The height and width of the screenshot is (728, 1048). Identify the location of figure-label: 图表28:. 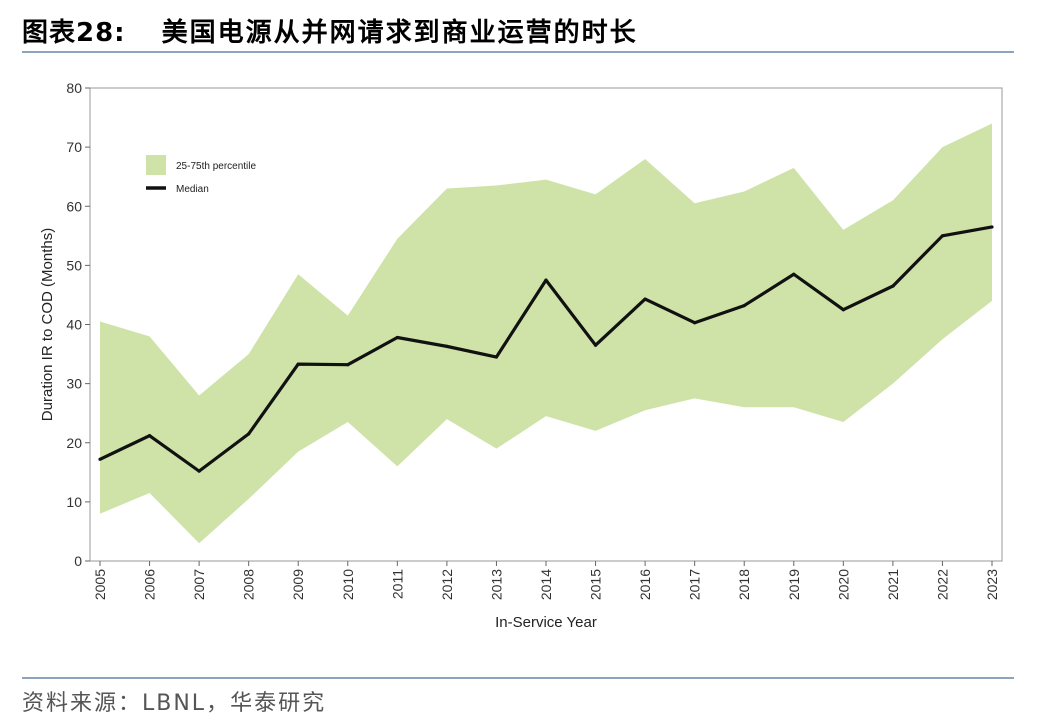
(74, 32).